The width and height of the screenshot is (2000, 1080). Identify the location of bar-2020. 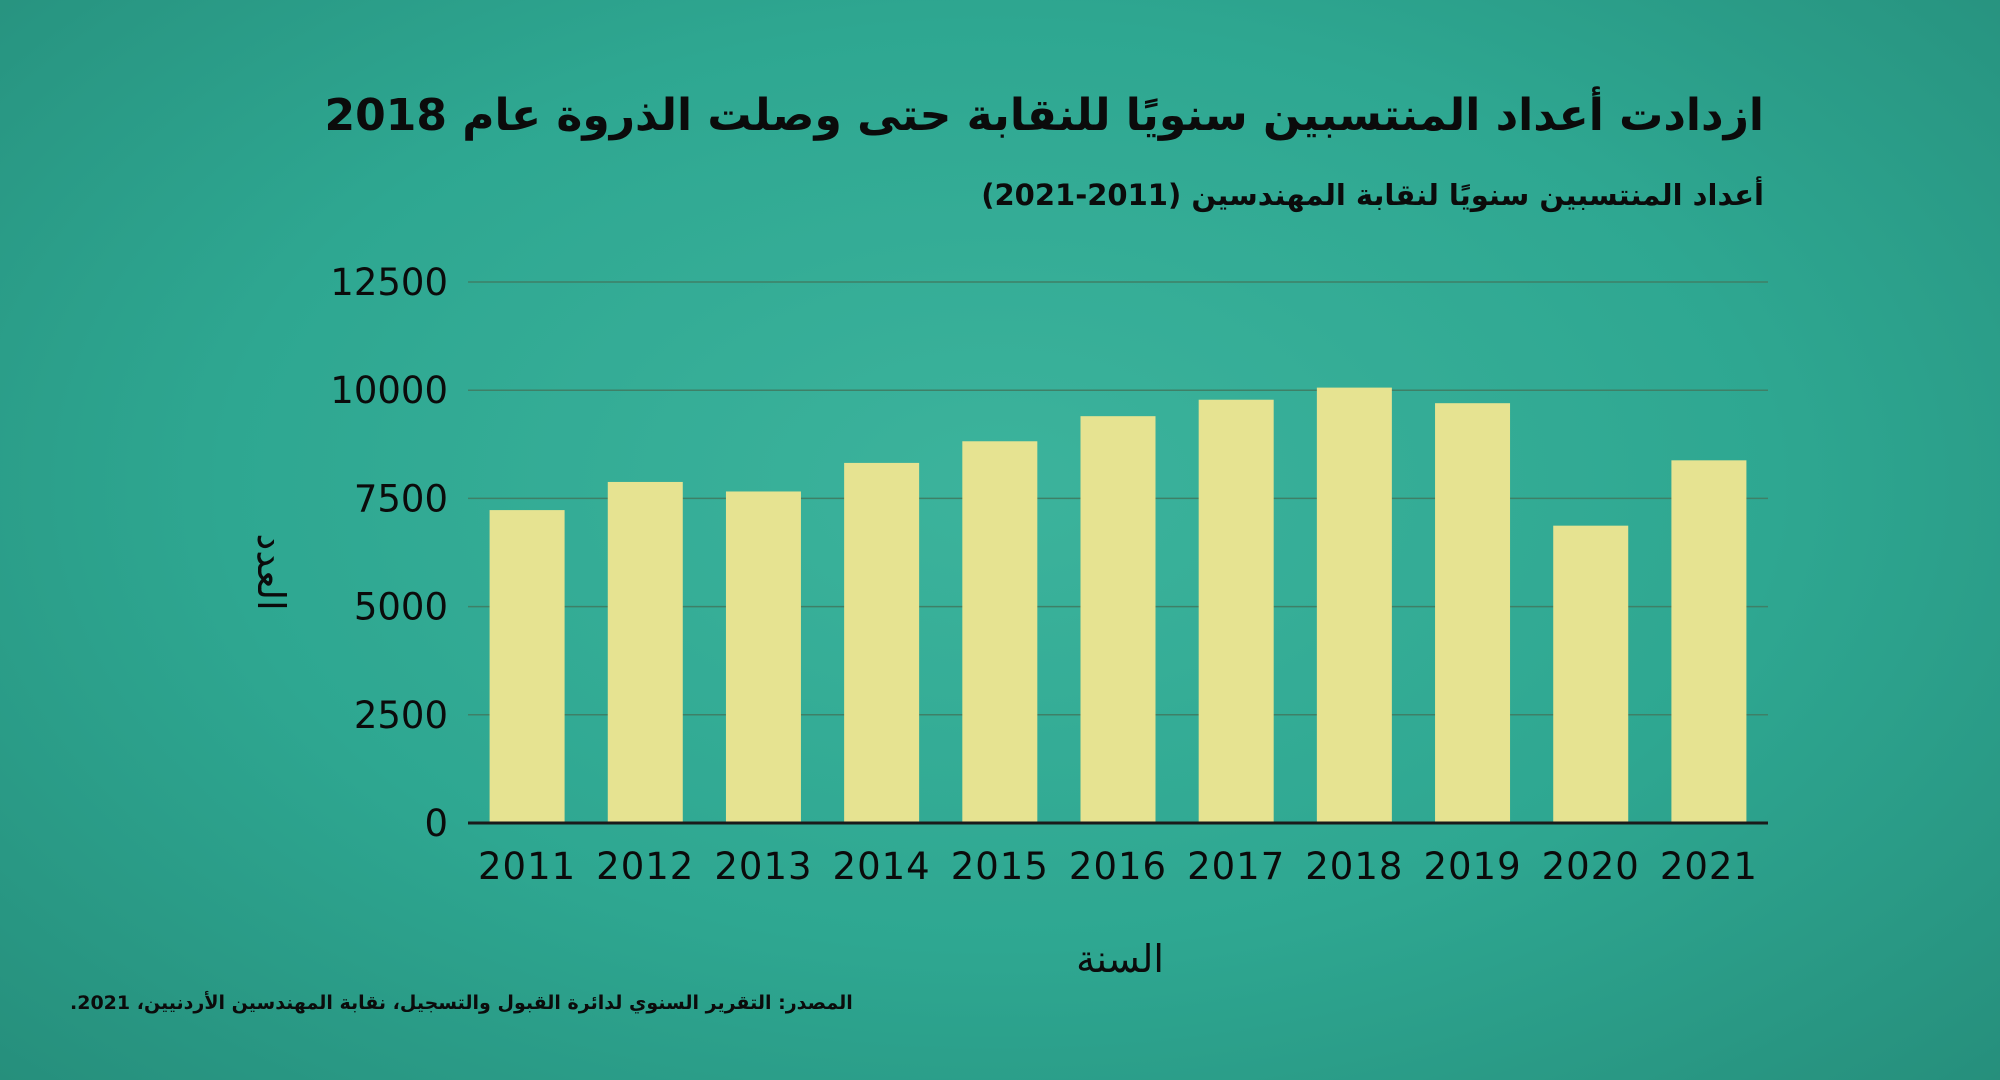
(1591, 674).